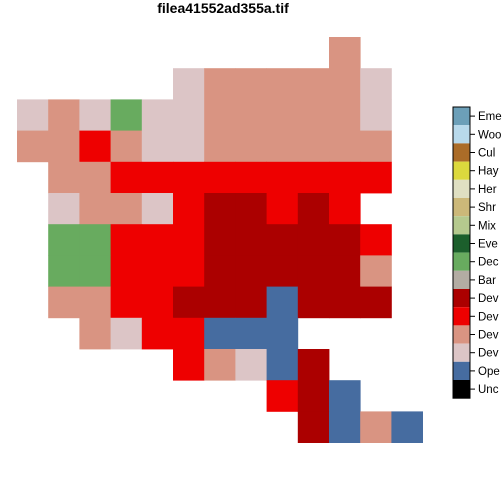 The height and width of the screenshot is (504, 504). Describe the element at coordinates (490, 117) in the screenshot. I see `legend-label: Eme` at that location.